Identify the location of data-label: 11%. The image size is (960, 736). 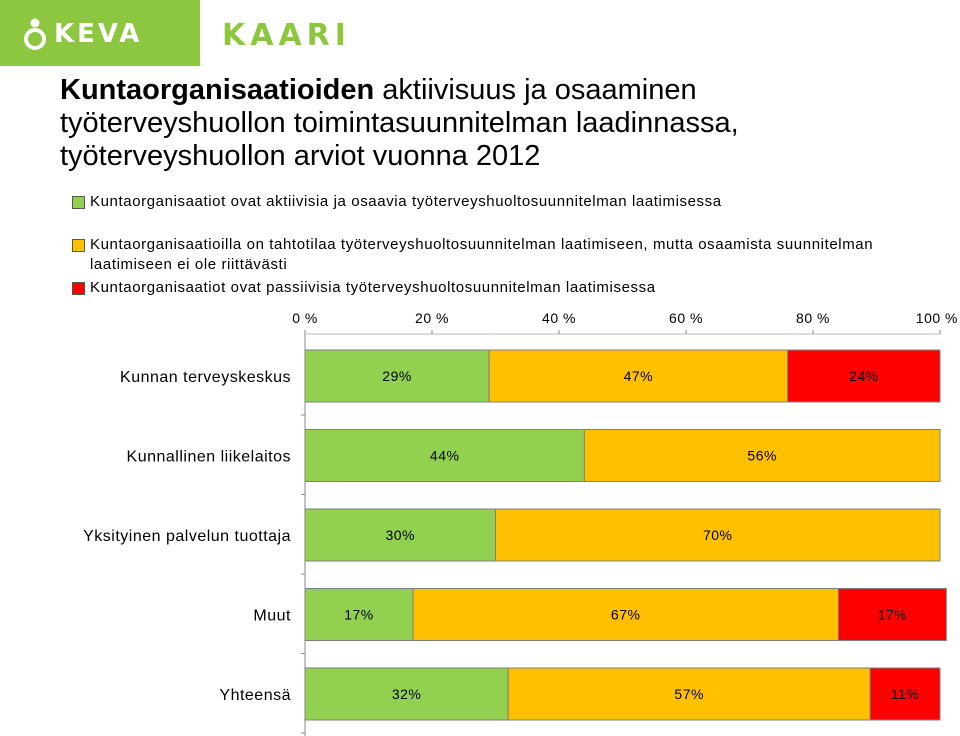
(905, 694).